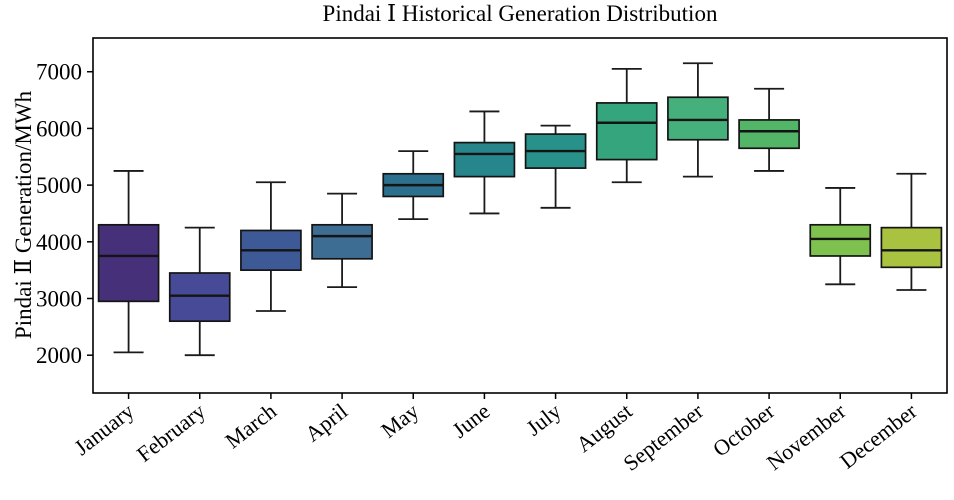 Image resolution: width=954 pixels, height=500 pixels. I want to click on y-tick-label: 4000, so click(59, 242).